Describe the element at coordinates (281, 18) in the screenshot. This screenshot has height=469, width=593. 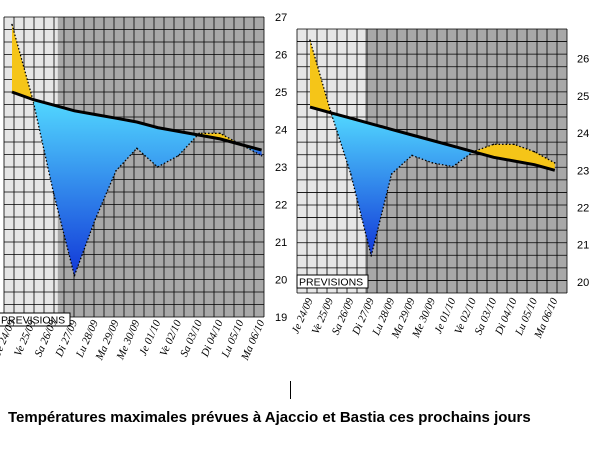
I see `y-tick-label: 27` at that location.